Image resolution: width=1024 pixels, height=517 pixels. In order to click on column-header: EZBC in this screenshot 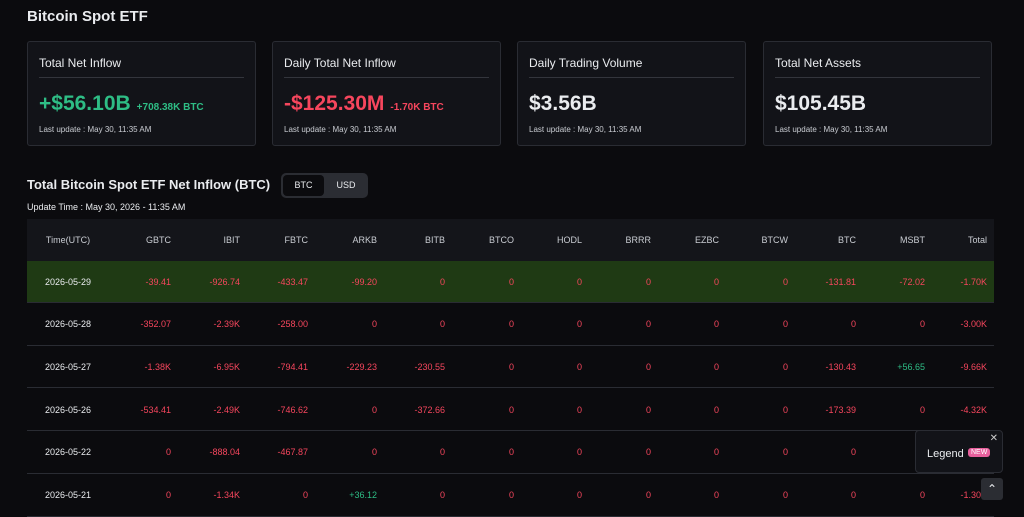, I will do `click(706, 240)`.